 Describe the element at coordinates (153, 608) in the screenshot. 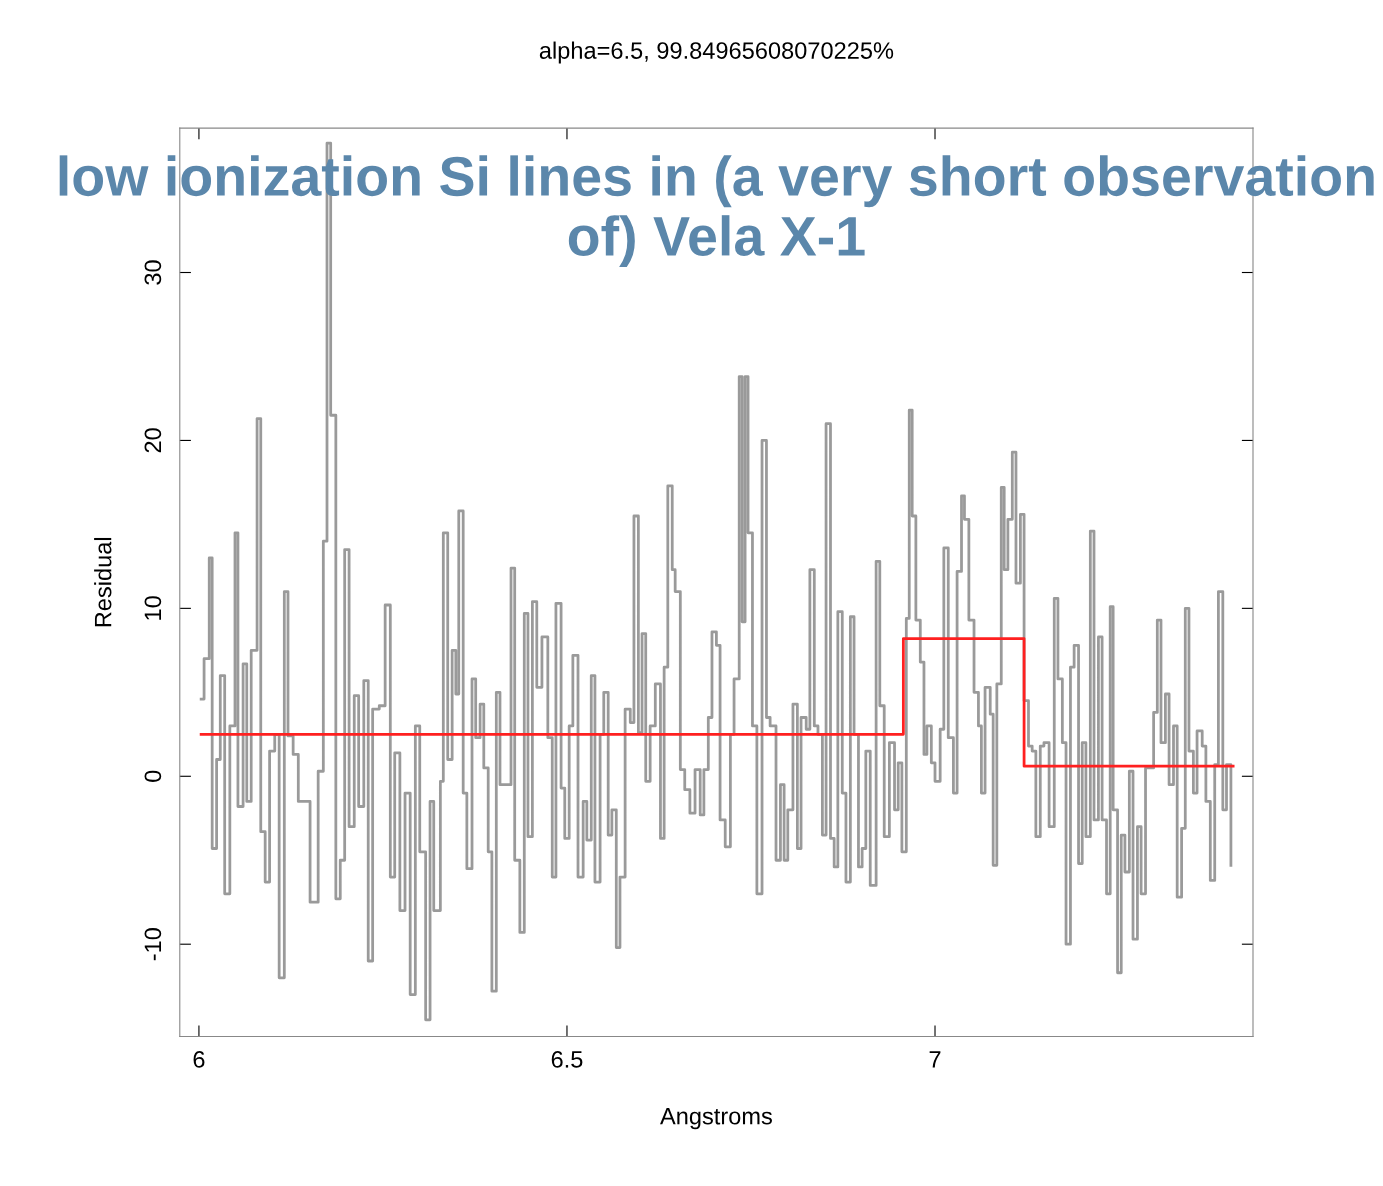

I see `y-tick-label: 10` at that location.